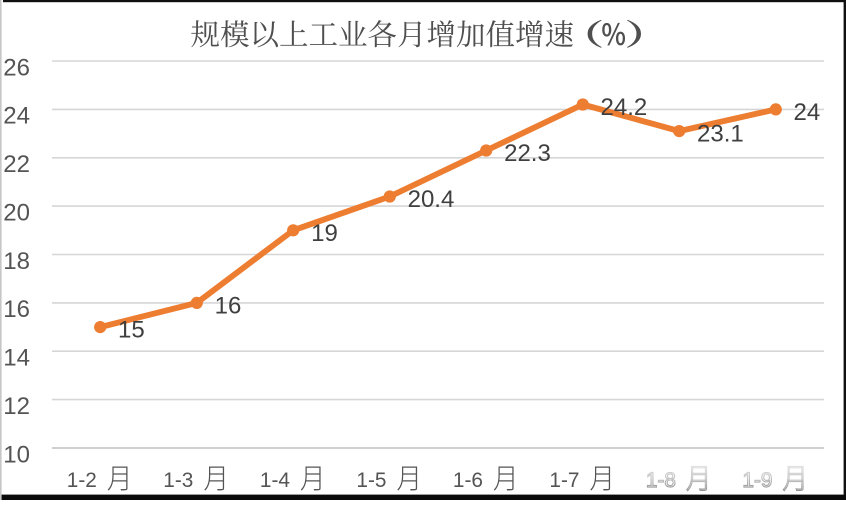 The image size is (846, 505). Describe the element at coordinates (661, 480) in the screenshot. I see `svg-text: 1-8` at that location.